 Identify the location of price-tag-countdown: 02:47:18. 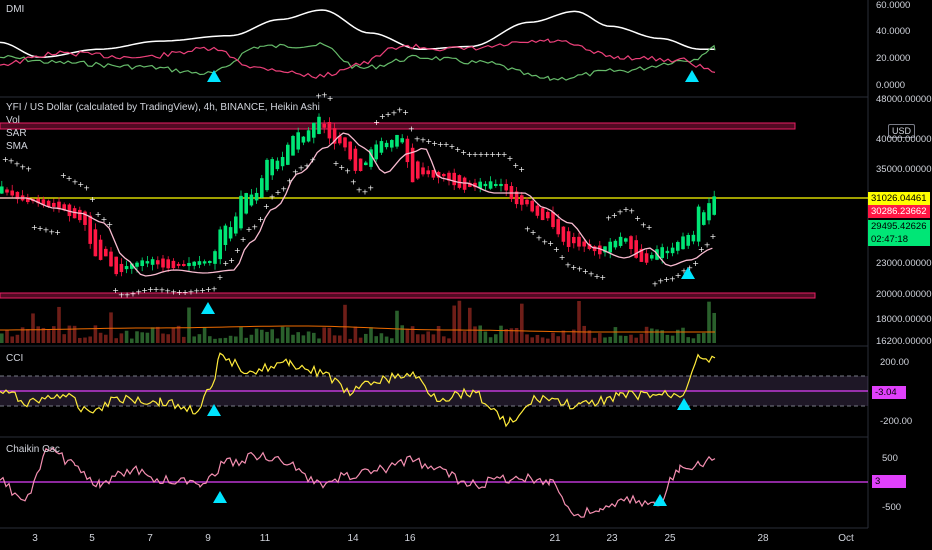
(899, 239).